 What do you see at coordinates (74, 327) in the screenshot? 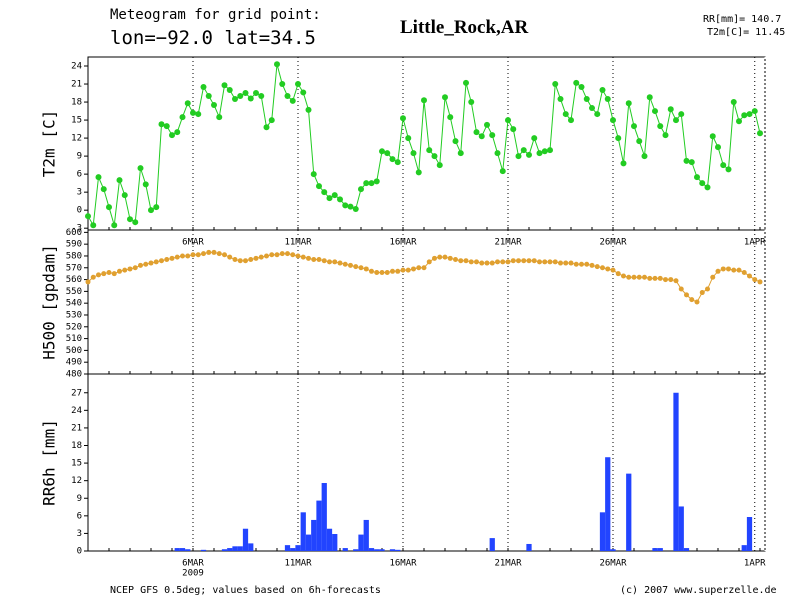
I see `y-tick-label: 520` at bounding box center [74, 327].